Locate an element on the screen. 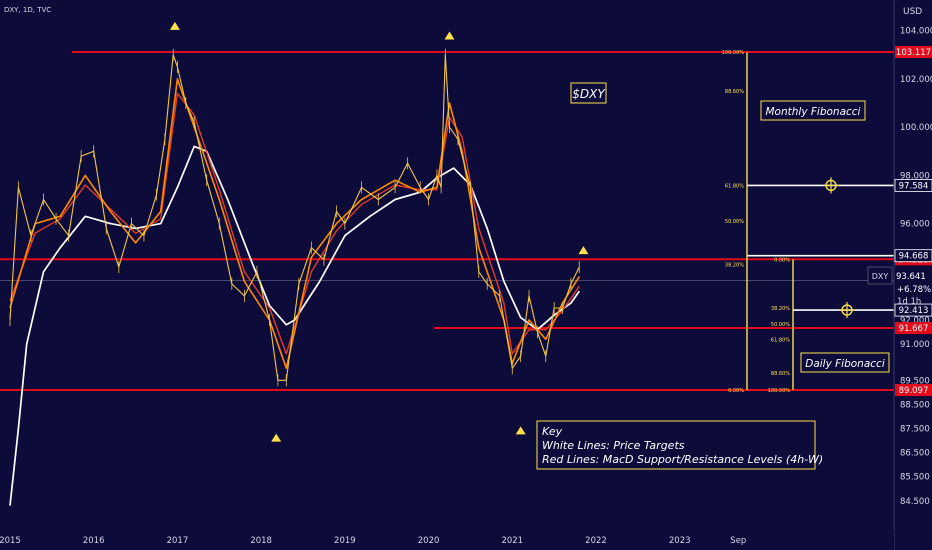  current-quote: DXY 93.641 +6.78% 1d 1h is located at coordinates (899, 286).